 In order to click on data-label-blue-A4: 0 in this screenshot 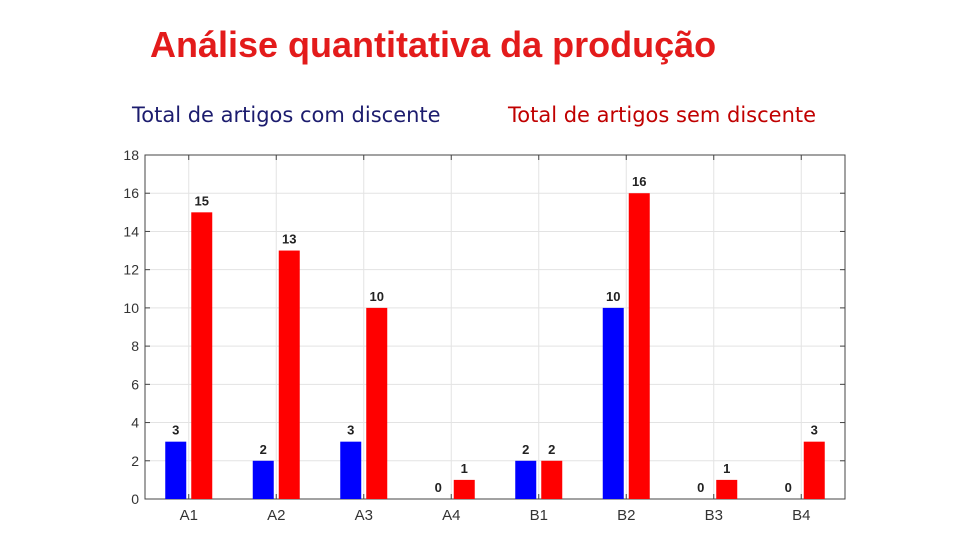, I will do `click(438, 487)`.